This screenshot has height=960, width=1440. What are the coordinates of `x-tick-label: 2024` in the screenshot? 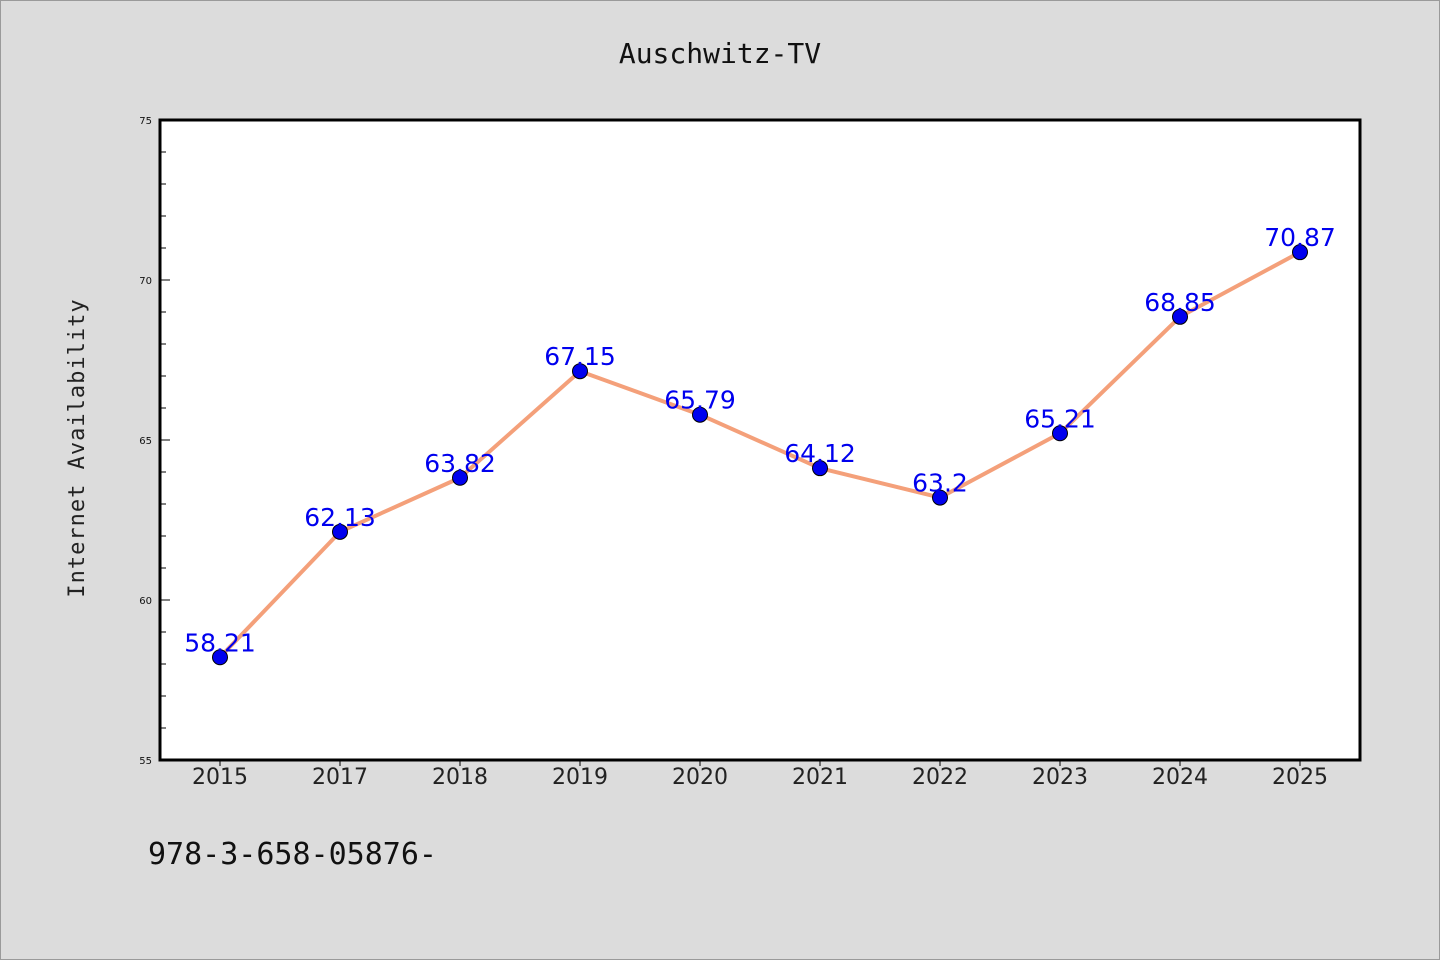 It's located at (1180, 777).